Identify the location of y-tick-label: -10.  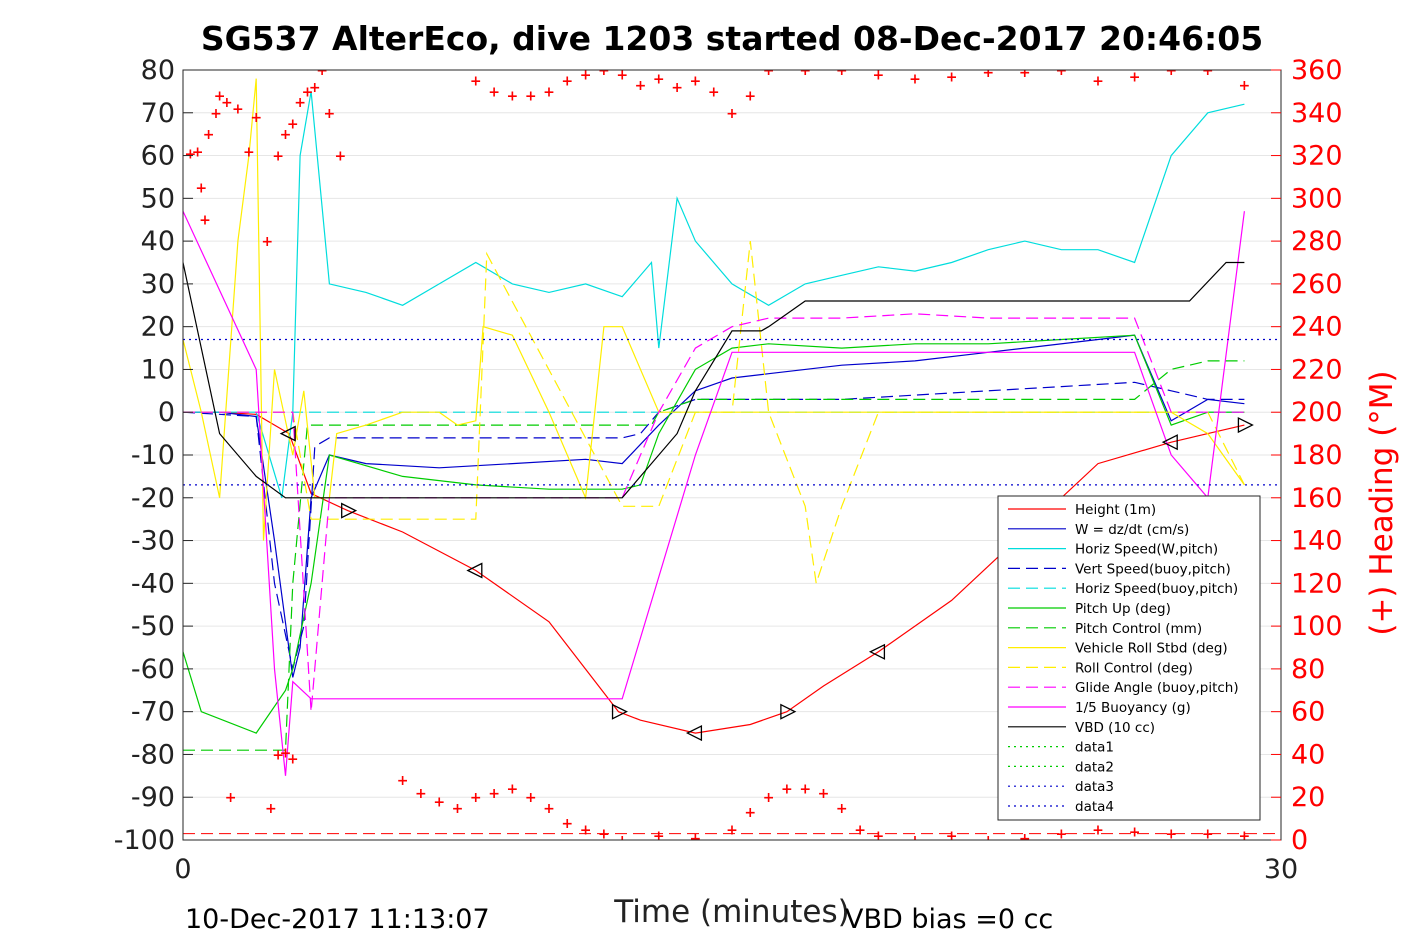
(153, 455).